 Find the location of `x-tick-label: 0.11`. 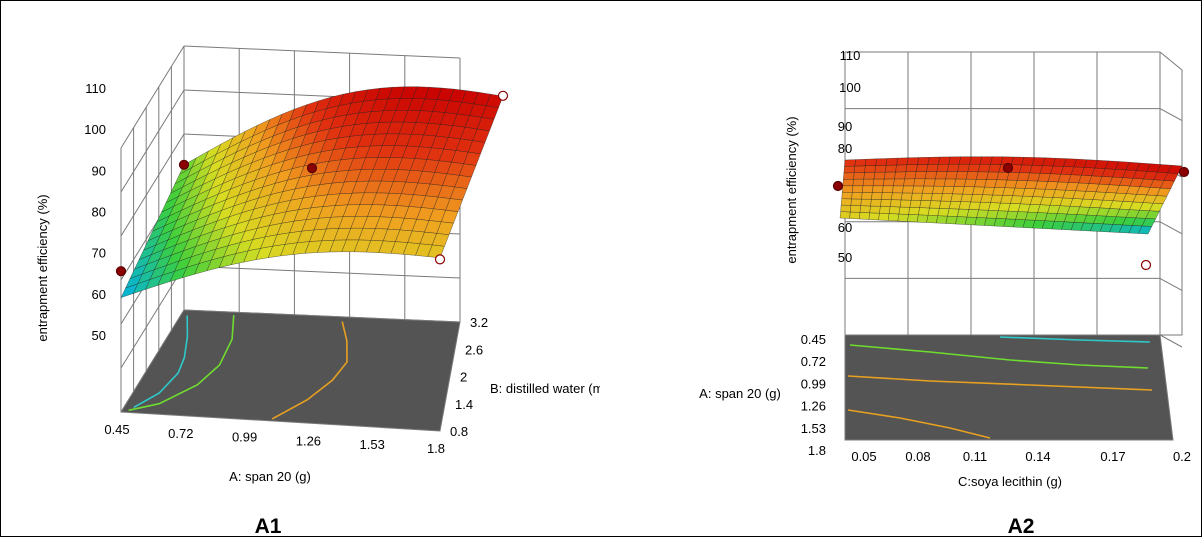

x-tick-label: 0.11 is located at coordinates (975, 456).